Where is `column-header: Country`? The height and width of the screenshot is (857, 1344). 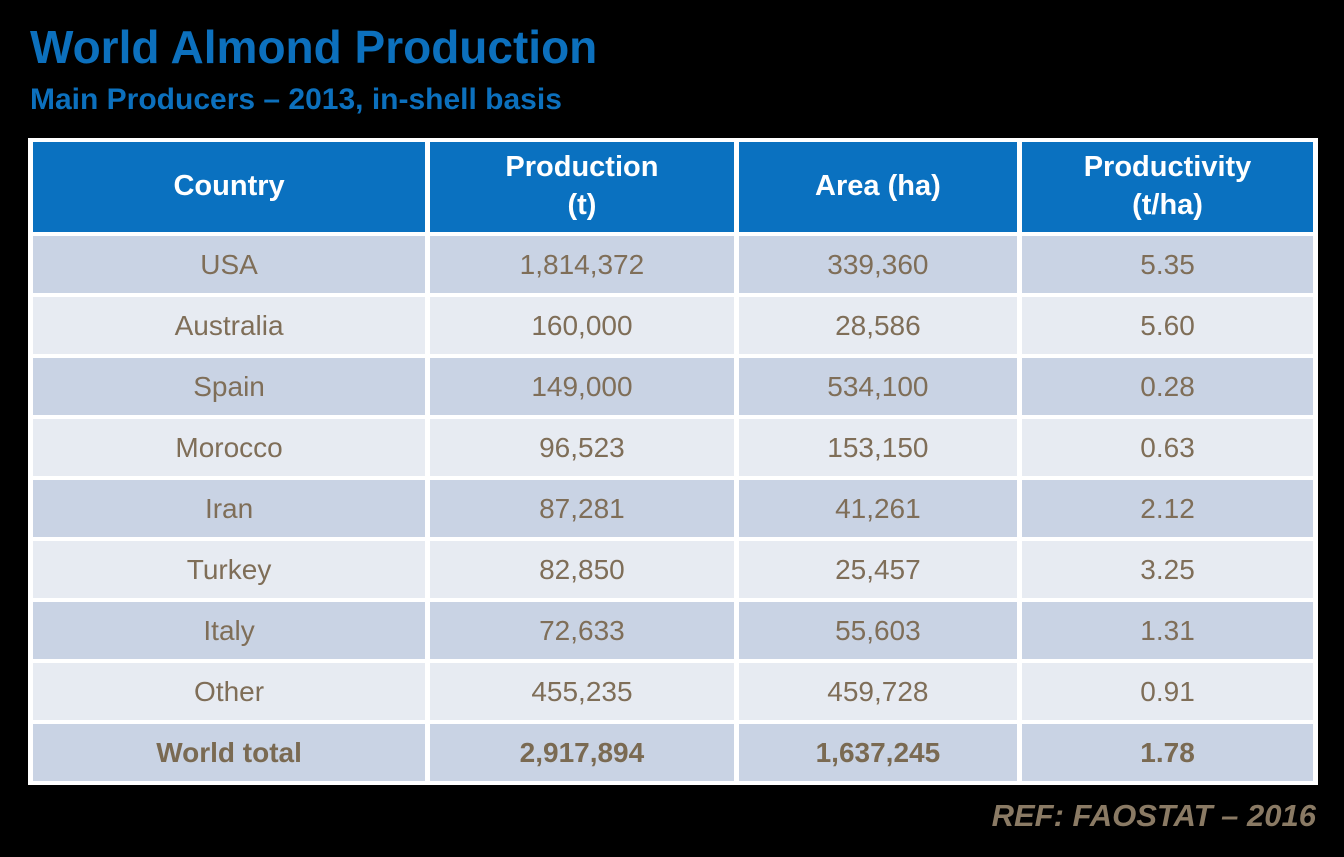
column-header: Country is located at coordinates (229, 187).